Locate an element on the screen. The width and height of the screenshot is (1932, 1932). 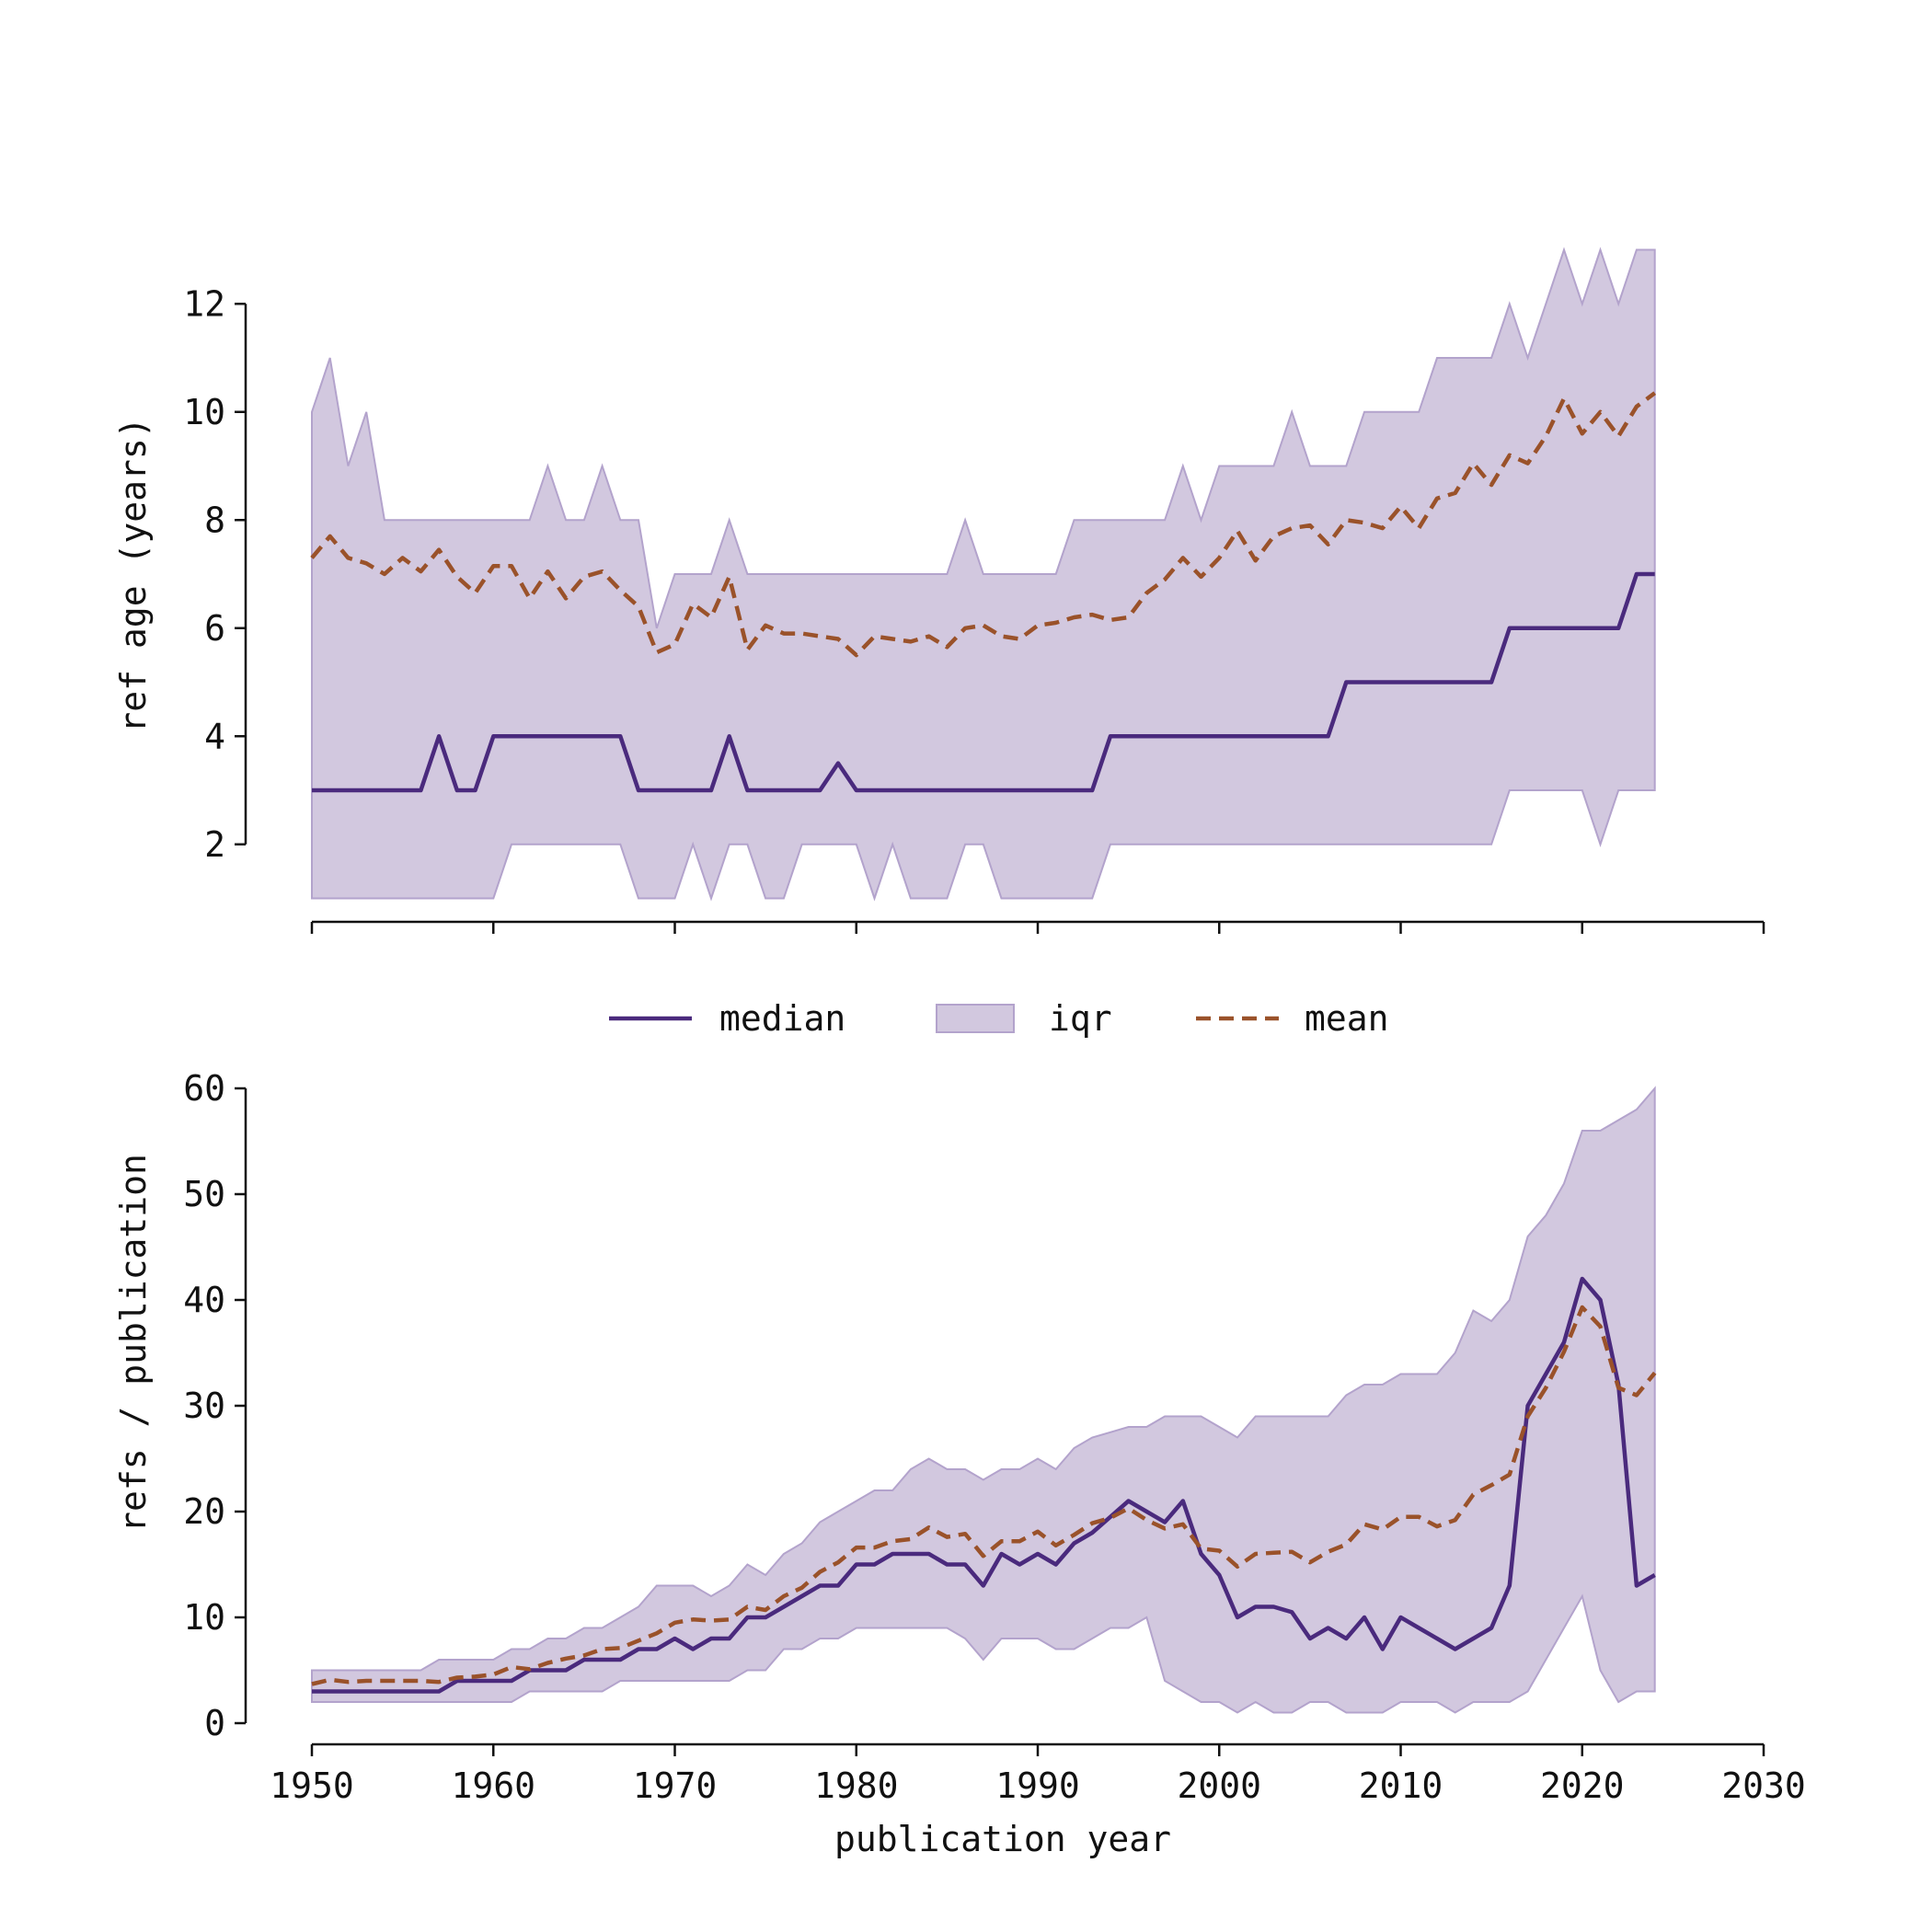
legend-iqr-swatch is located at coordinates (975, 1018).